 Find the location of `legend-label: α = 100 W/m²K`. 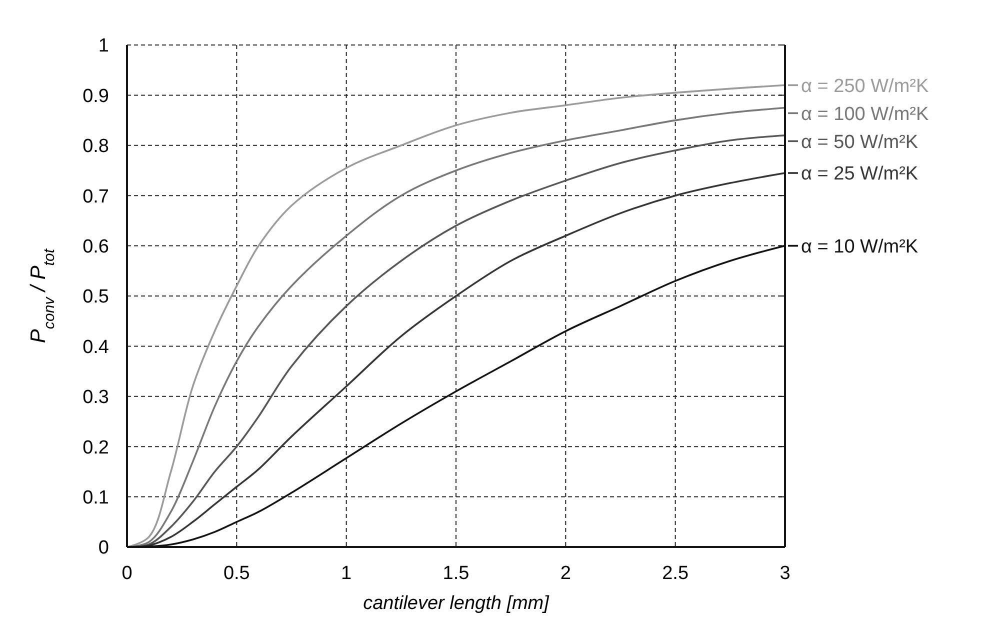

legend-label: α = 100 W/m²K is located at coordinates (865, 114).